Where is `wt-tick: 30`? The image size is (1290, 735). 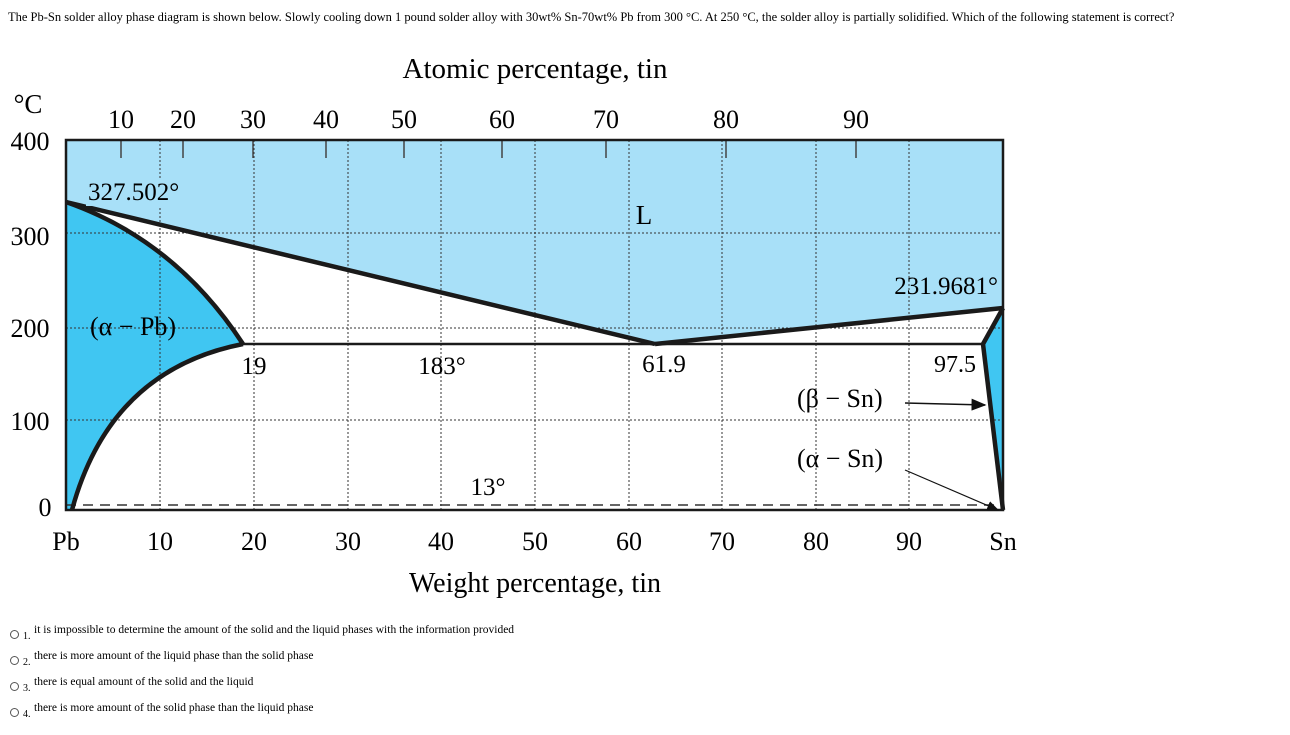 wt-tick: 30 is located at coordinates (348, 541).